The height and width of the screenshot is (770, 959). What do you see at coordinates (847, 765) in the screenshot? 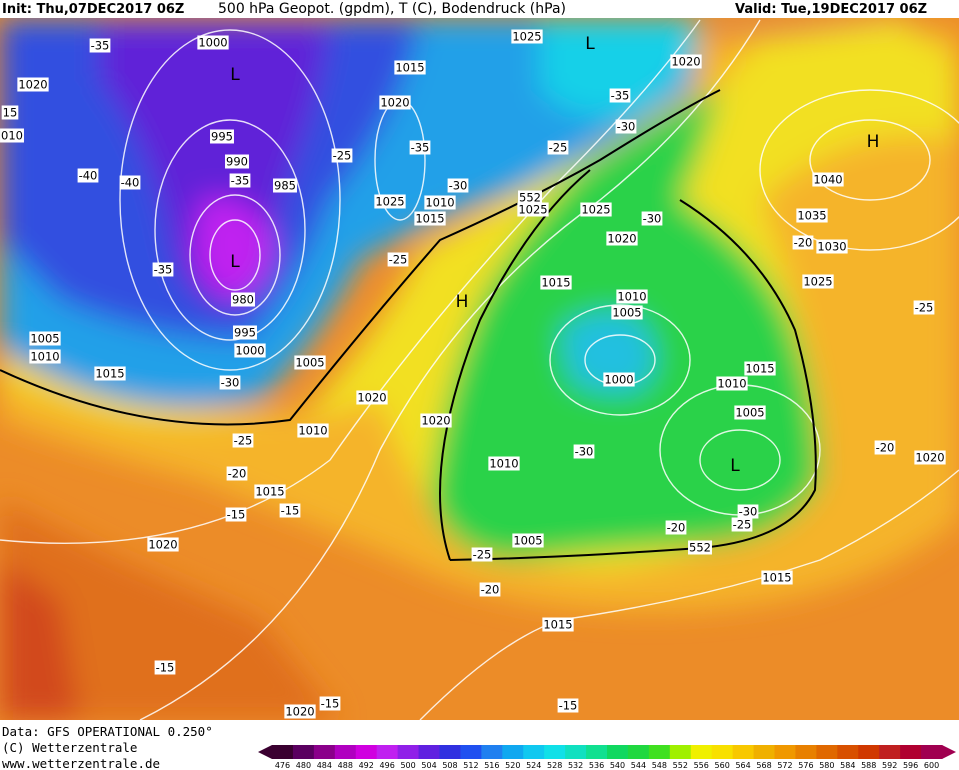
I see `legend-label: 584` at bounding box center [847, 765].